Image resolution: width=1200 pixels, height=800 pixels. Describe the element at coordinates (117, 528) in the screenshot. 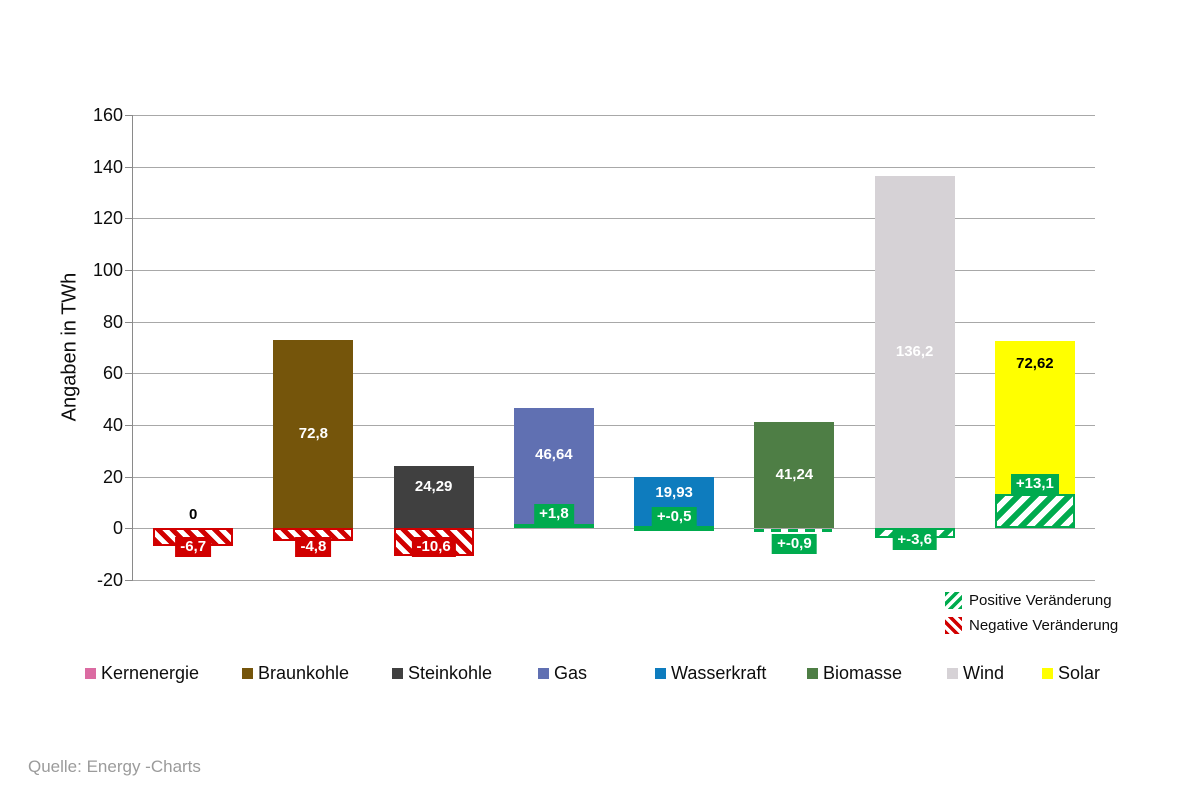

I see `y-tick-label: 0` at that location.